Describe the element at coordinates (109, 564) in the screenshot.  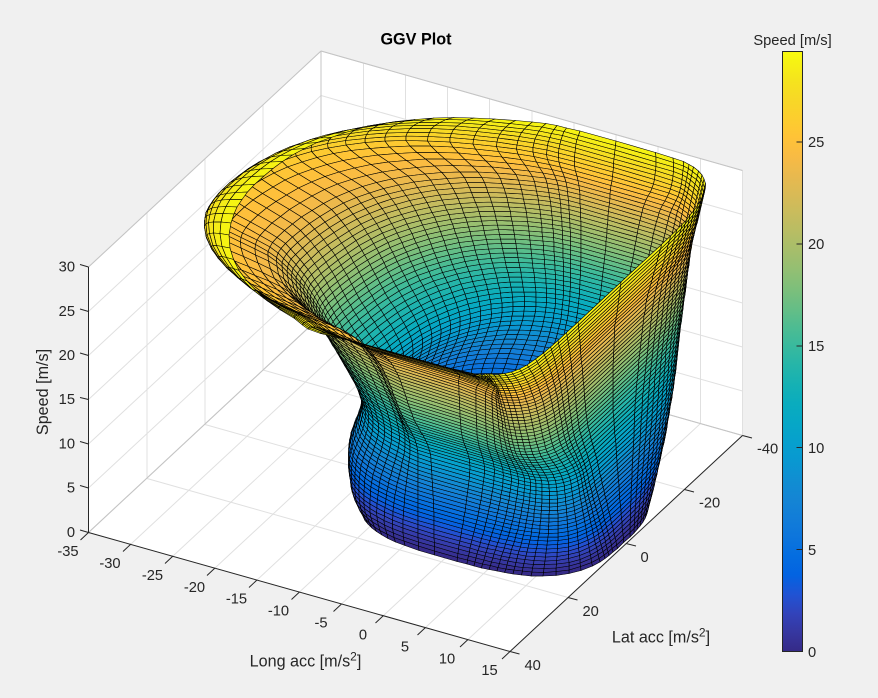
I see `svg-text: -30` at that location.